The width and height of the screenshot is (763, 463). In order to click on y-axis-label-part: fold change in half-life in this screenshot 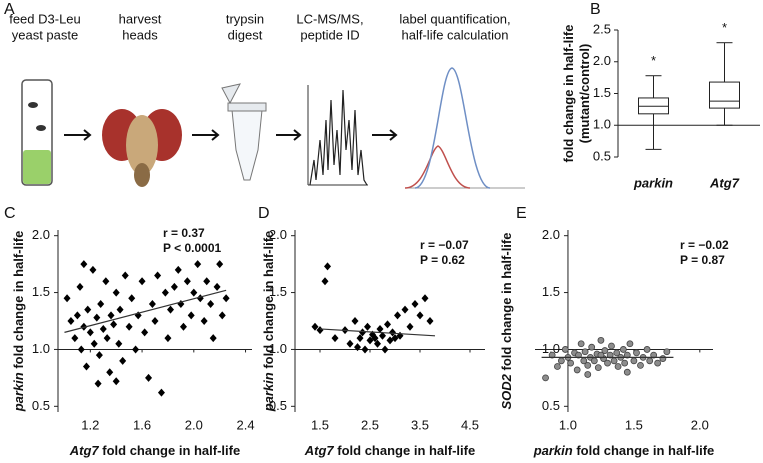, I will do `click(268, 302)`.